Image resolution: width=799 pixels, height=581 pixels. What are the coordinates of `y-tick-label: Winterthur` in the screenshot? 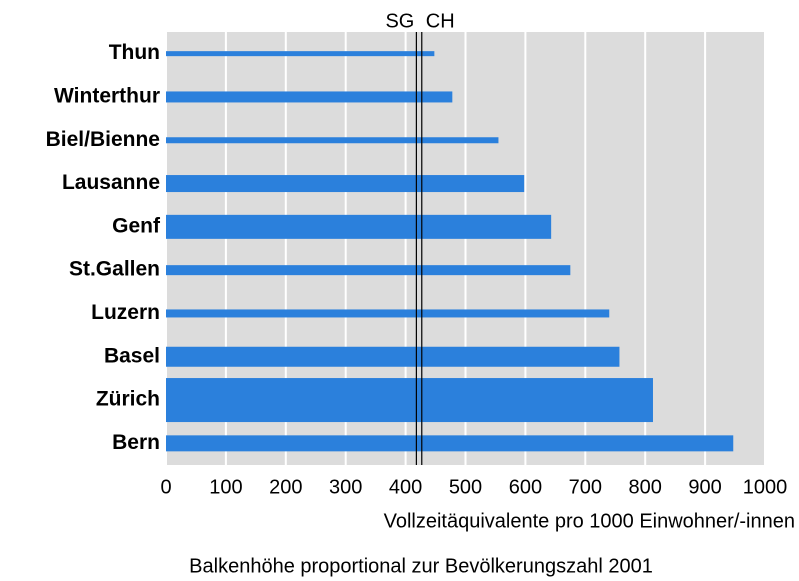 It's located at (107, 95).